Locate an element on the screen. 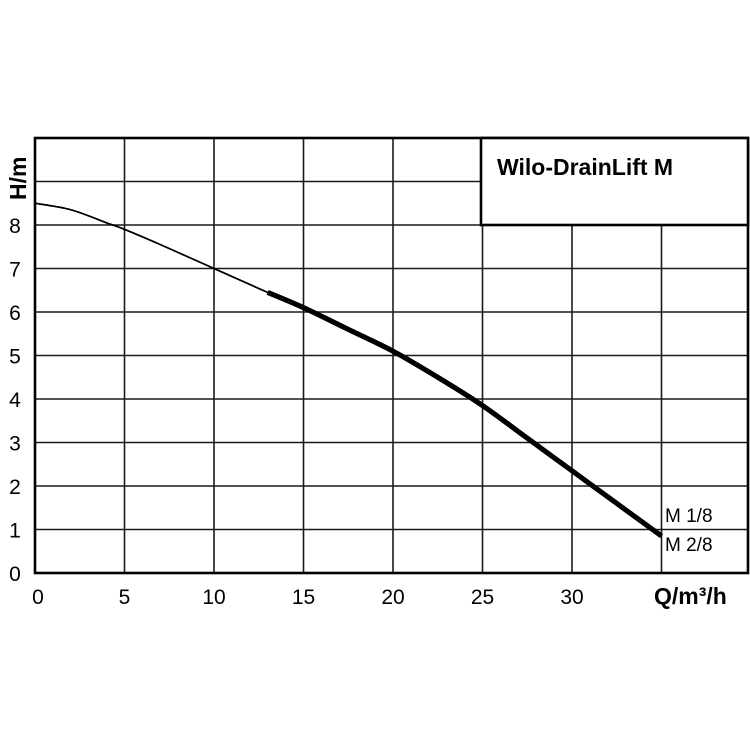  title-box-frame is located at coordinates (614, 181).